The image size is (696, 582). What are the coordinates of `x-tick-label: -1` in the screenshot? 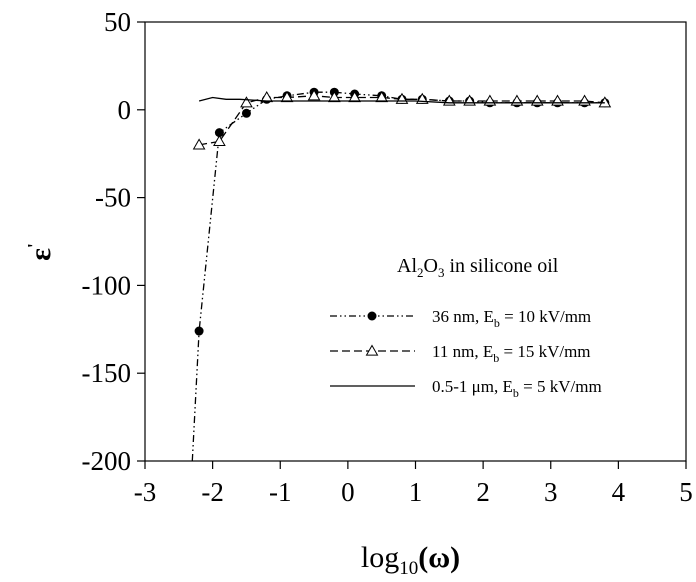 It's located at (280, 492).